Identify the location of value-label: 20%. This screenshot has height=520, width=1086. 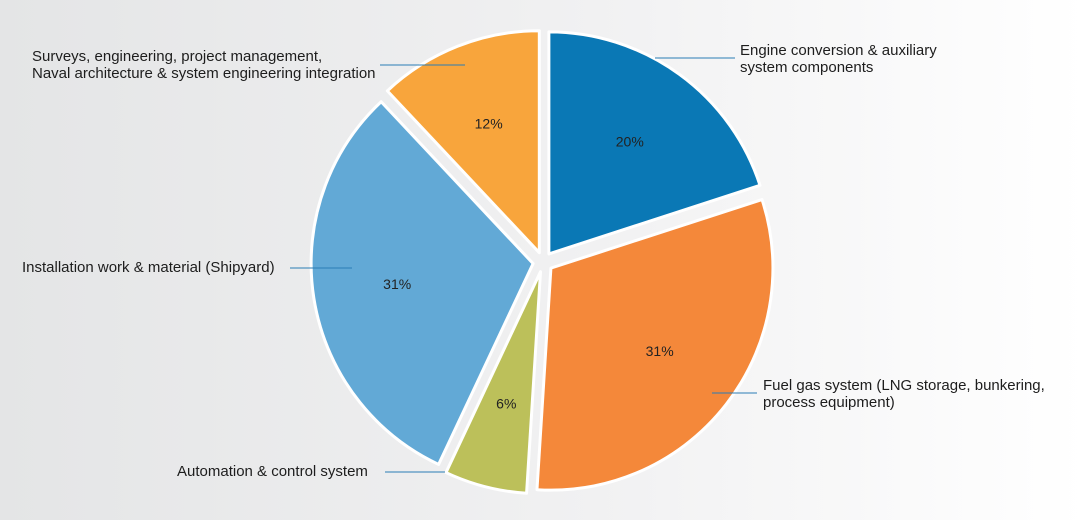
(630, 141).